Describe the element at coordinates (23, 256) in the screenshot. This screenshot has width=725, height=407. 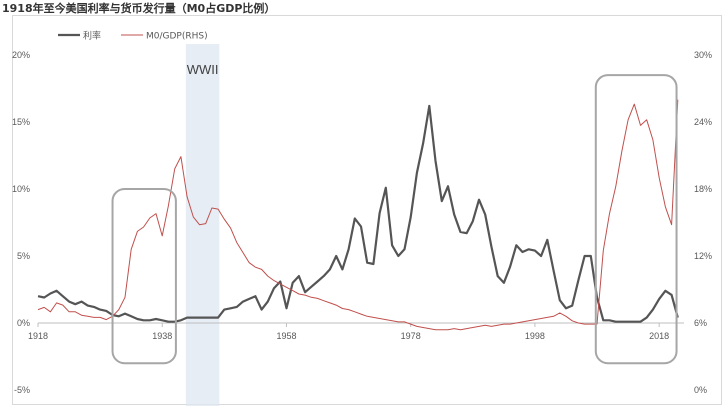
I see `y-left-tick-label: 5%` at that location.